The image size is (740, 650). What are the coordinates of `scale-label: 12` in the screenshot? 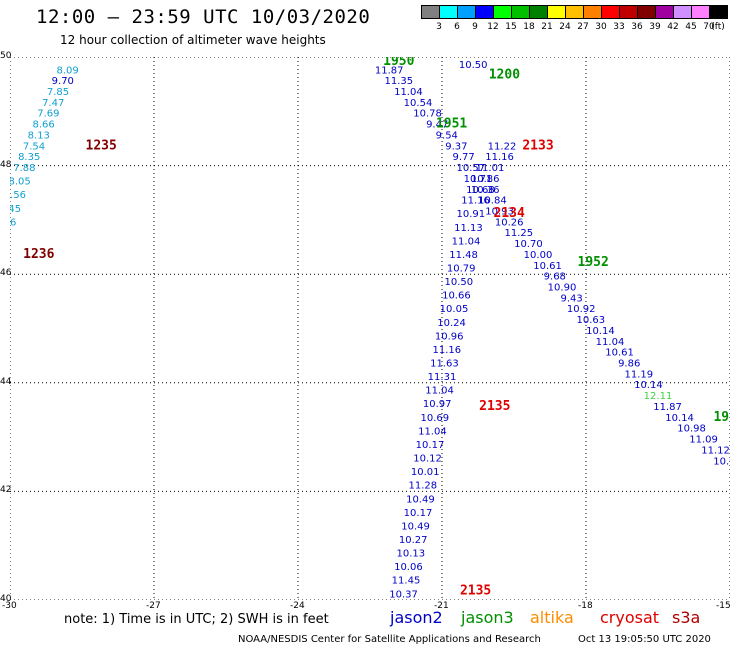 It's located at (493, 27).